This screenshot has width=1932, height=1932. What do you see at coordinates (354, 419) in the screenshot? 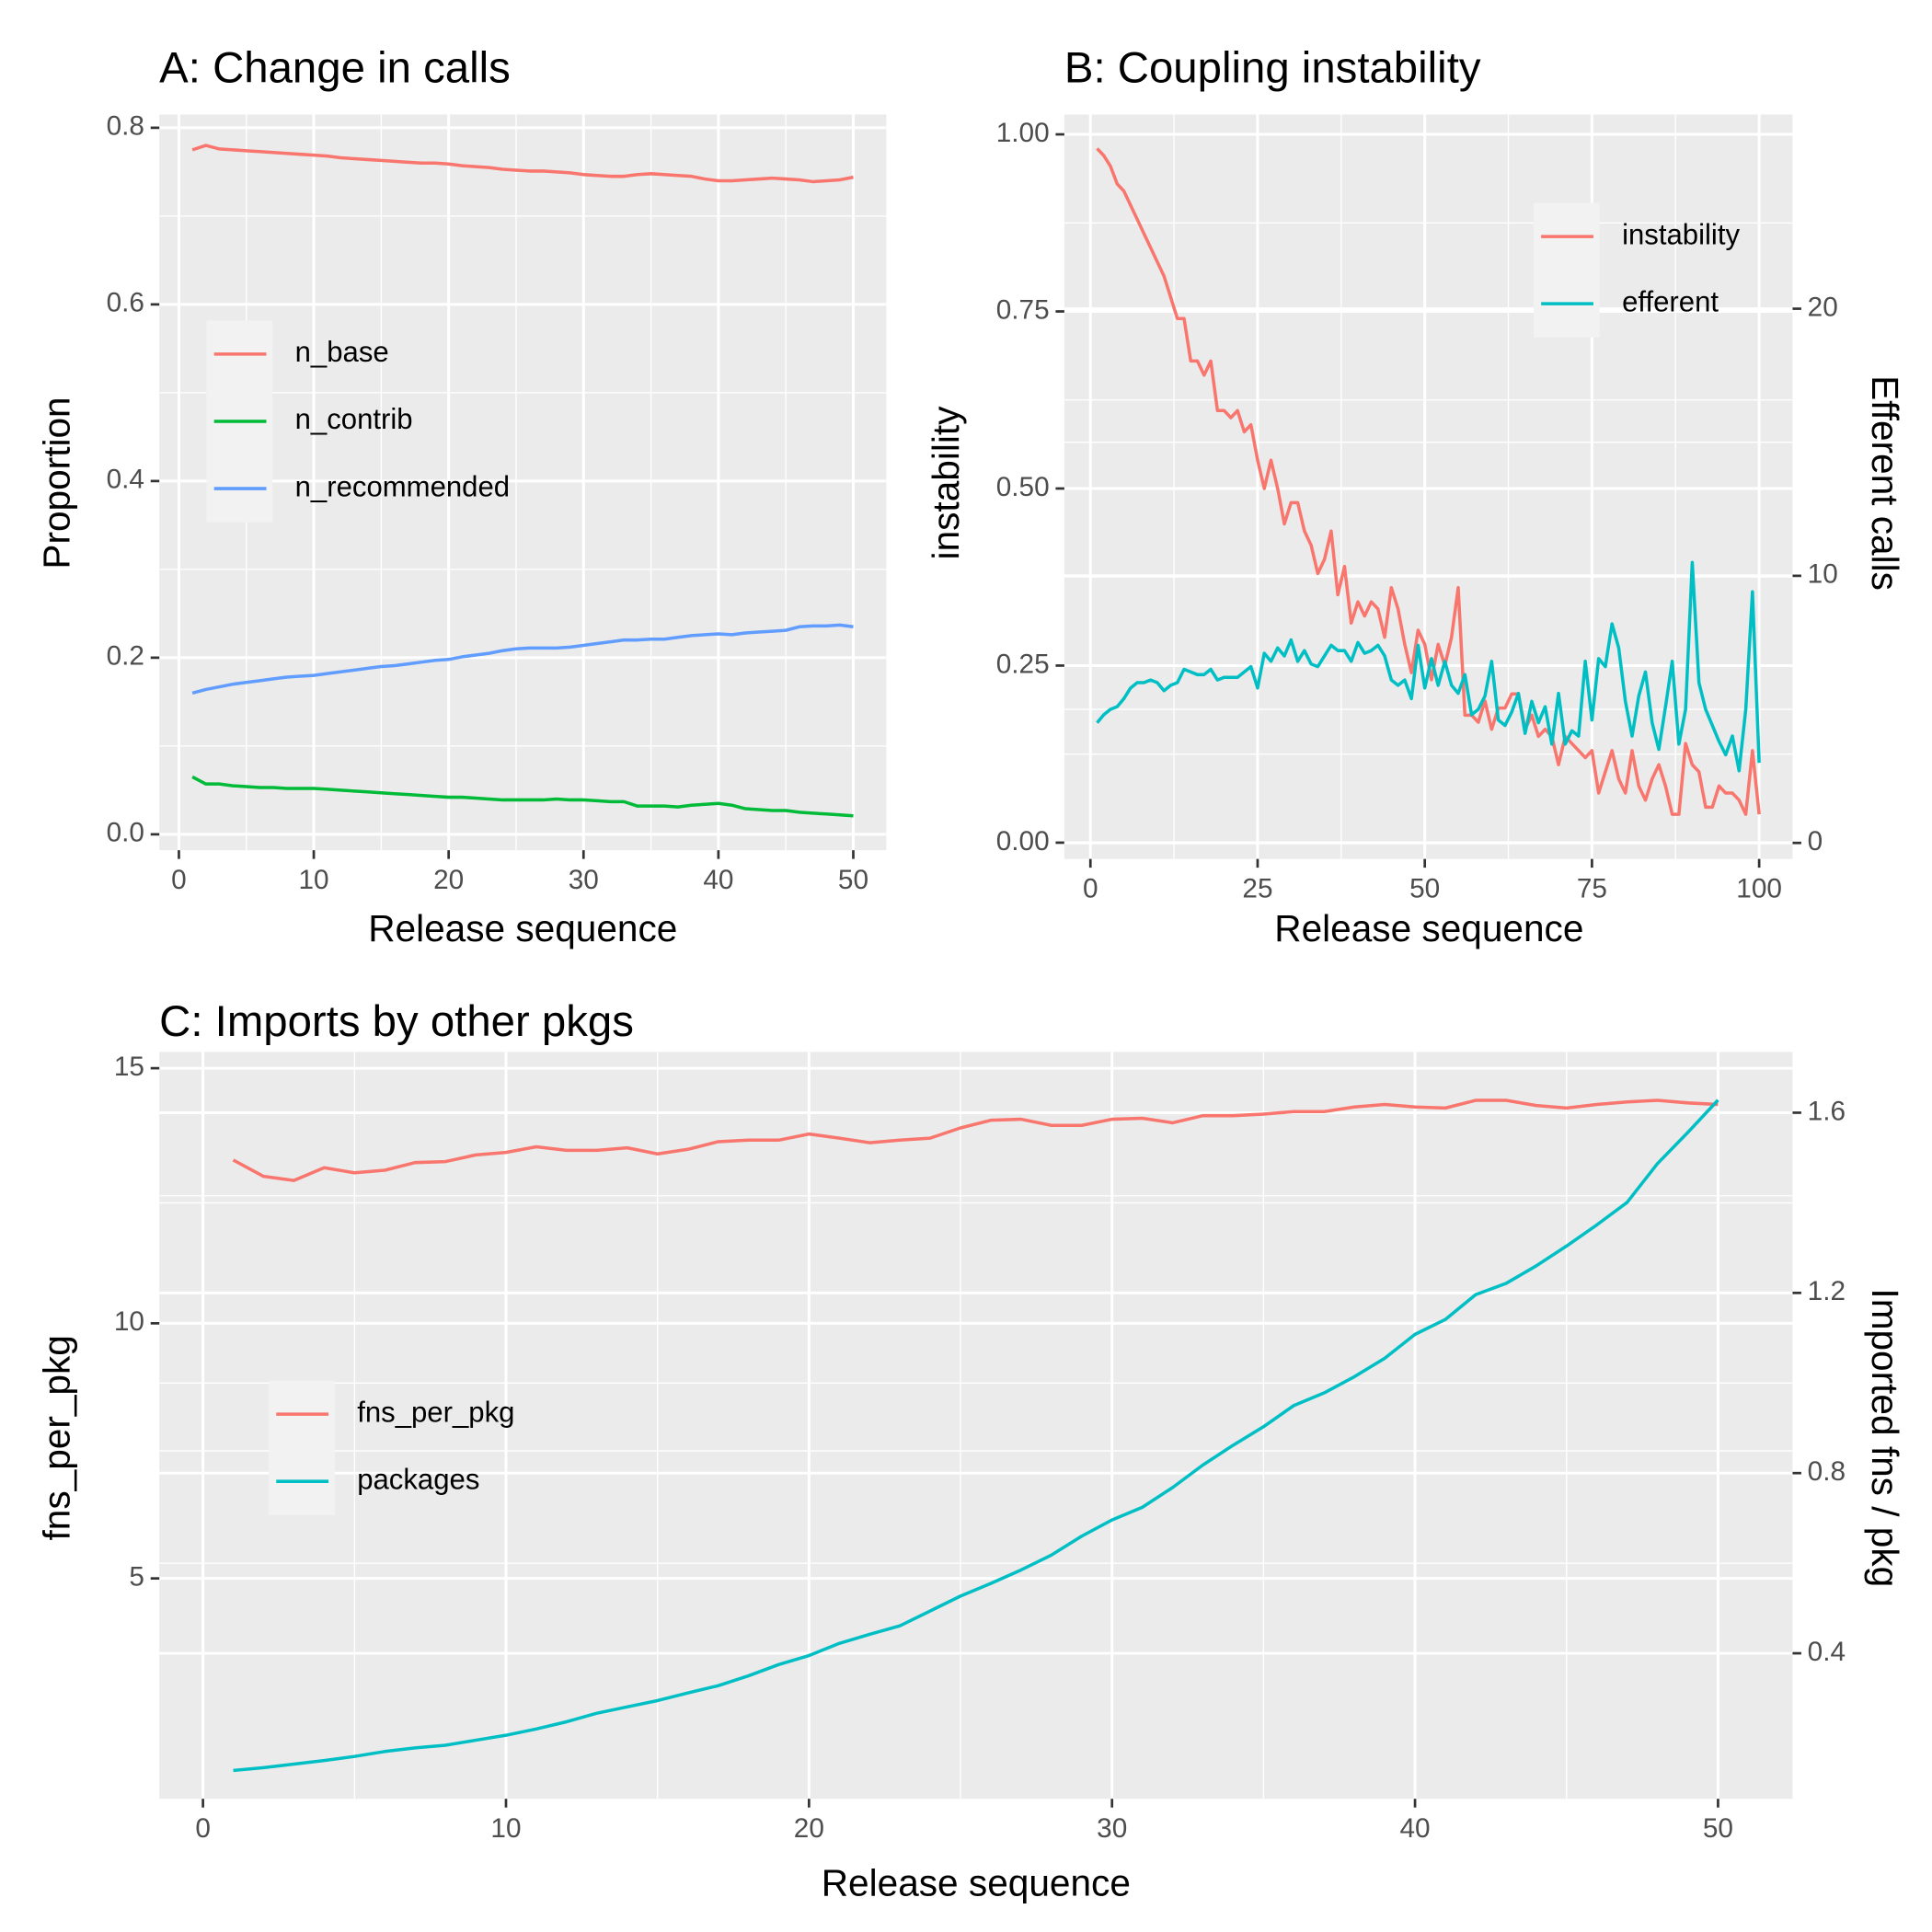
I see `legend-label: n_contrib` at bounding box center [354, 419].